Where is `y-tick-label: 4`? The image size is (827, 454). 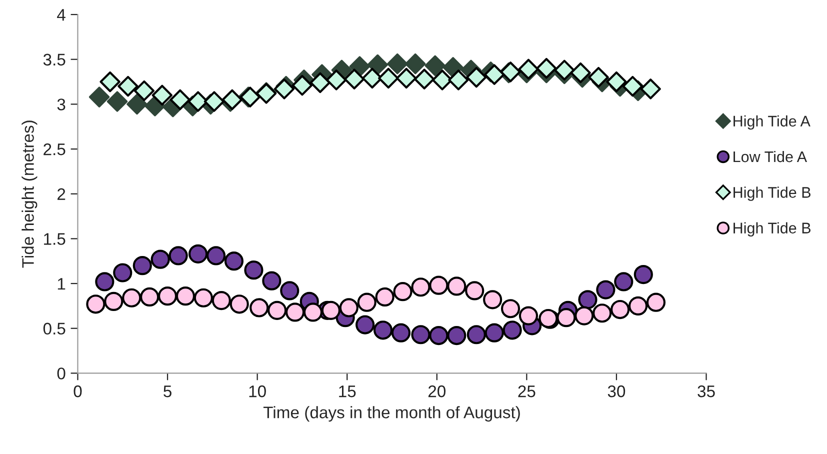
y-tick-label: 4 is located at coordinates (61, 15).